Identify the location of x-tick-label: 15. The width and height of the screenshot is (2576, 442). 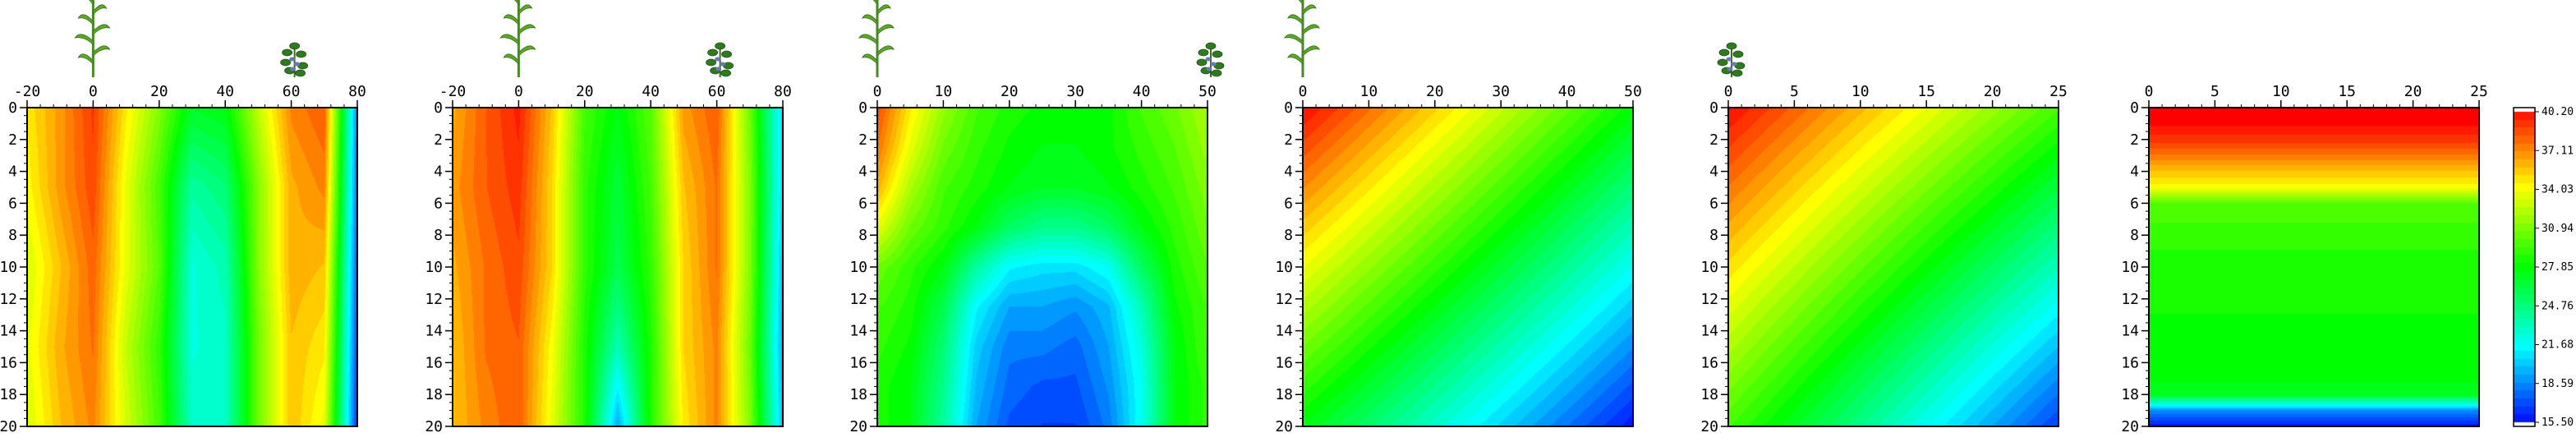
(2347, 91).